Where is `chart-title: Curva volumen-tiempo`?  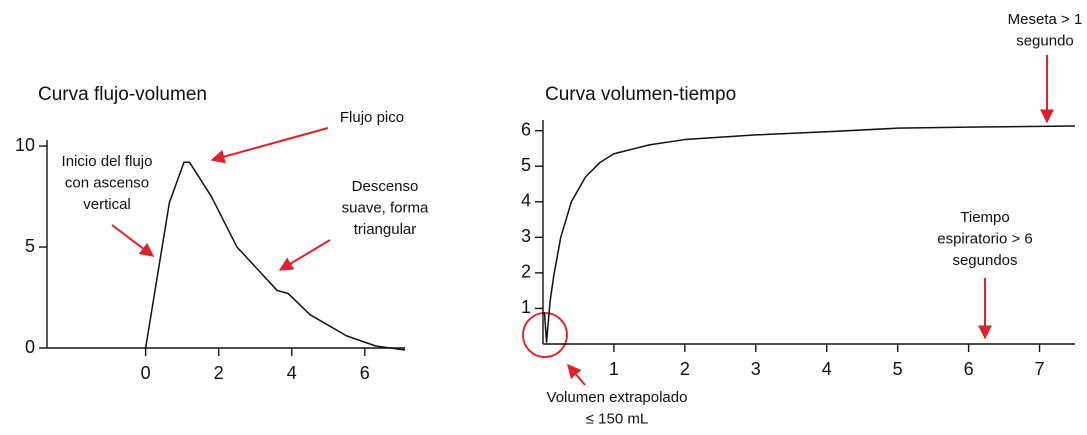 chart-title: Curva volumen-tiempo is located at coordinates (640, 94).